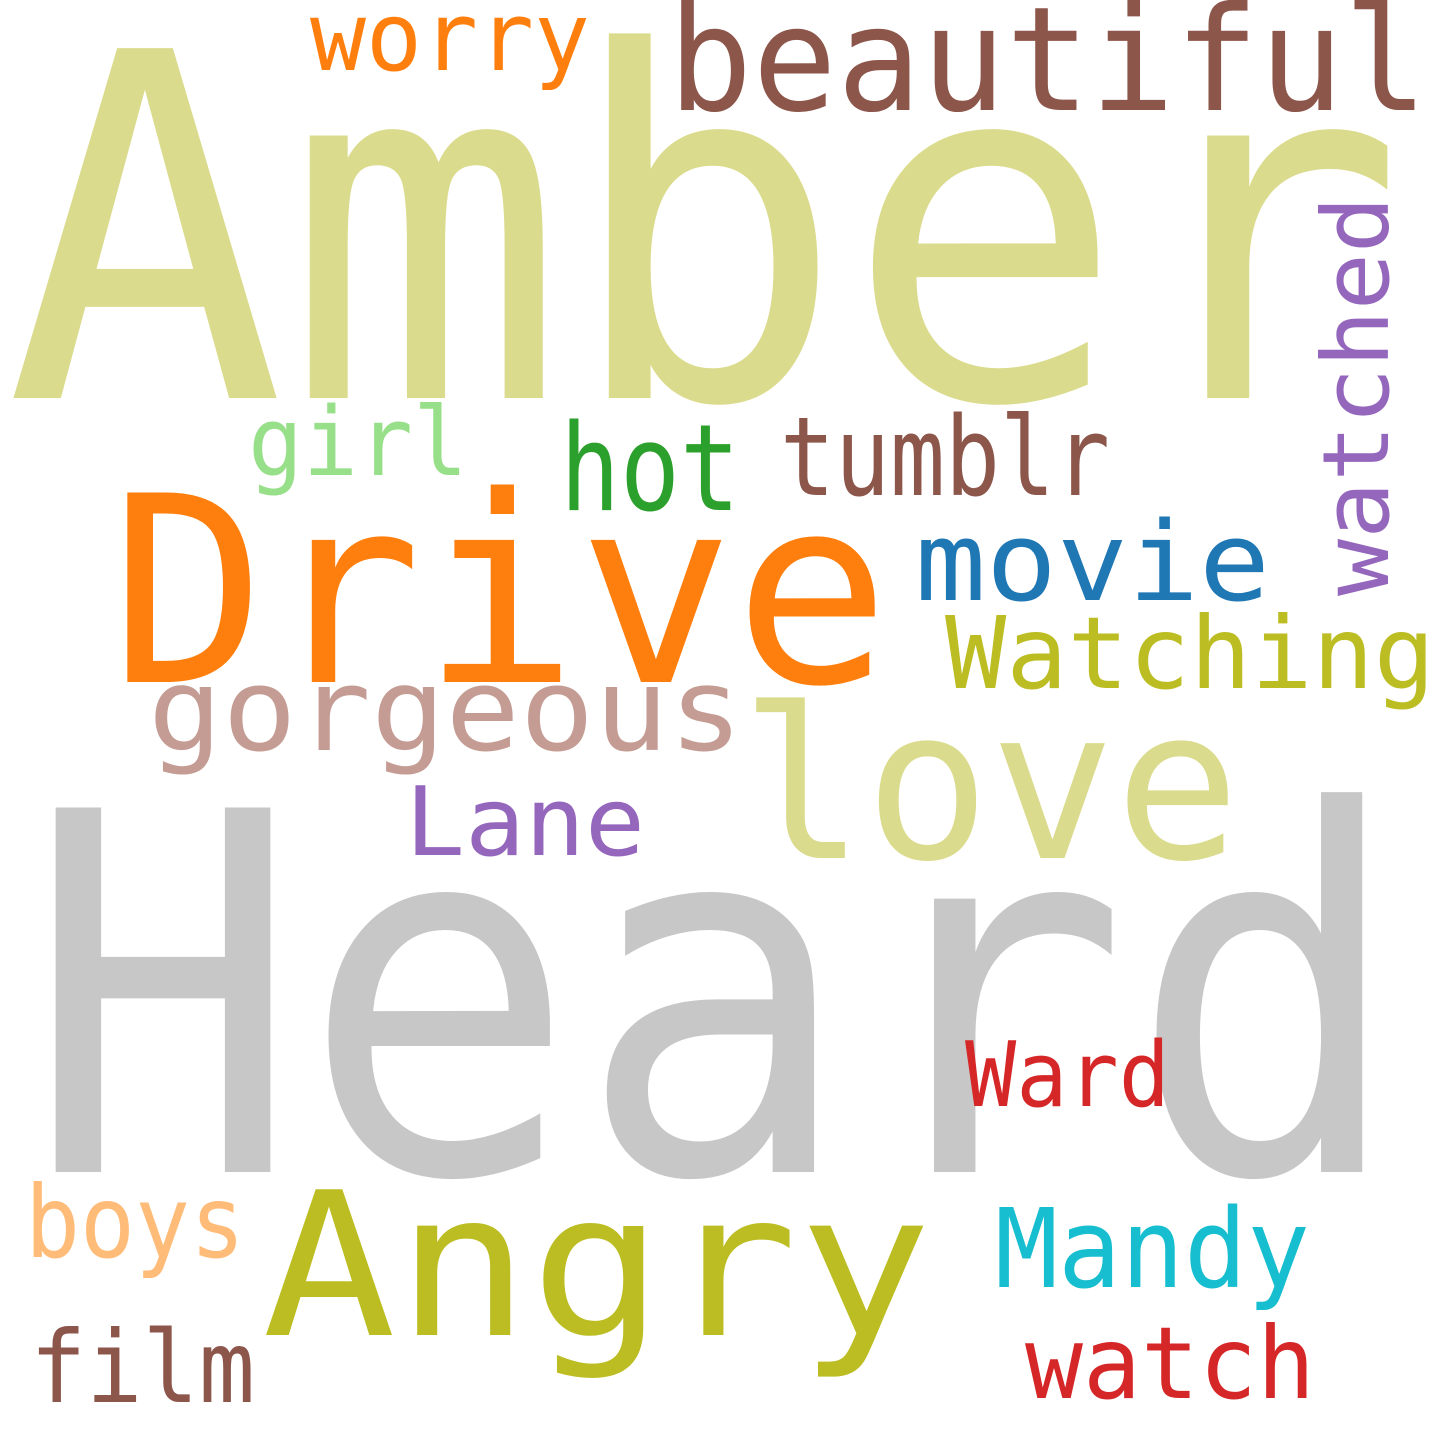 The image size is (1440, 1440). What do you see at coordinates (500, 593) in the screenshot?
I see `word-drive: Drive` at bounding box center [500, 593].